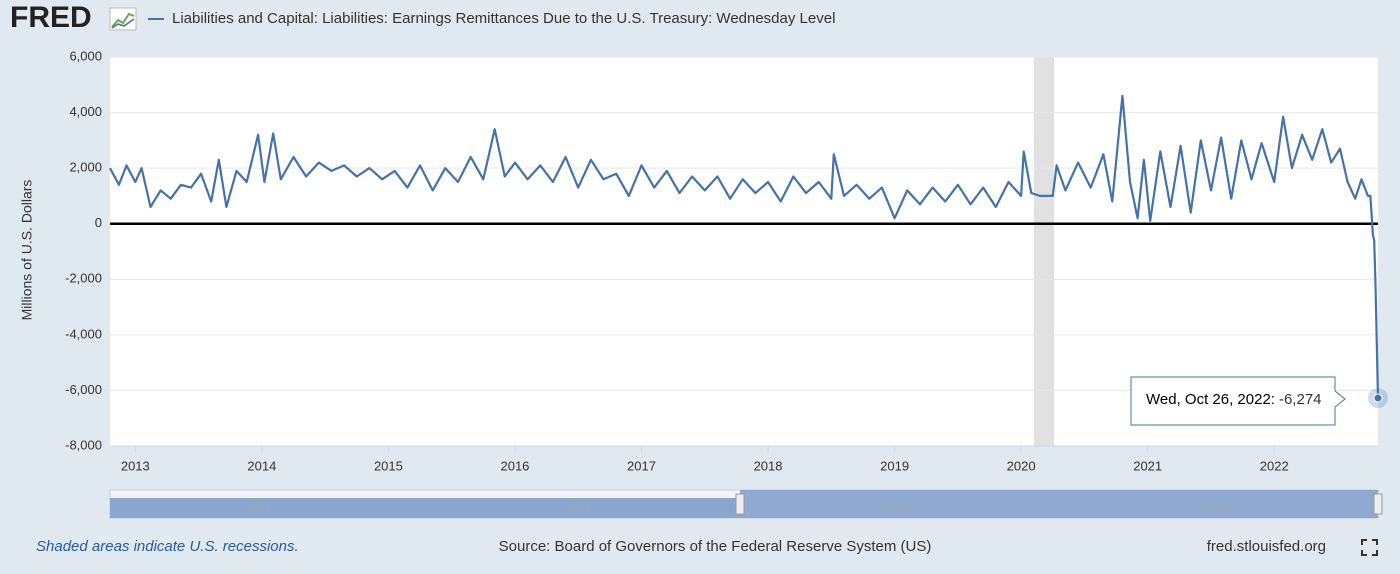  I want to click on x-tick-label: 2017, so click(641, 465).